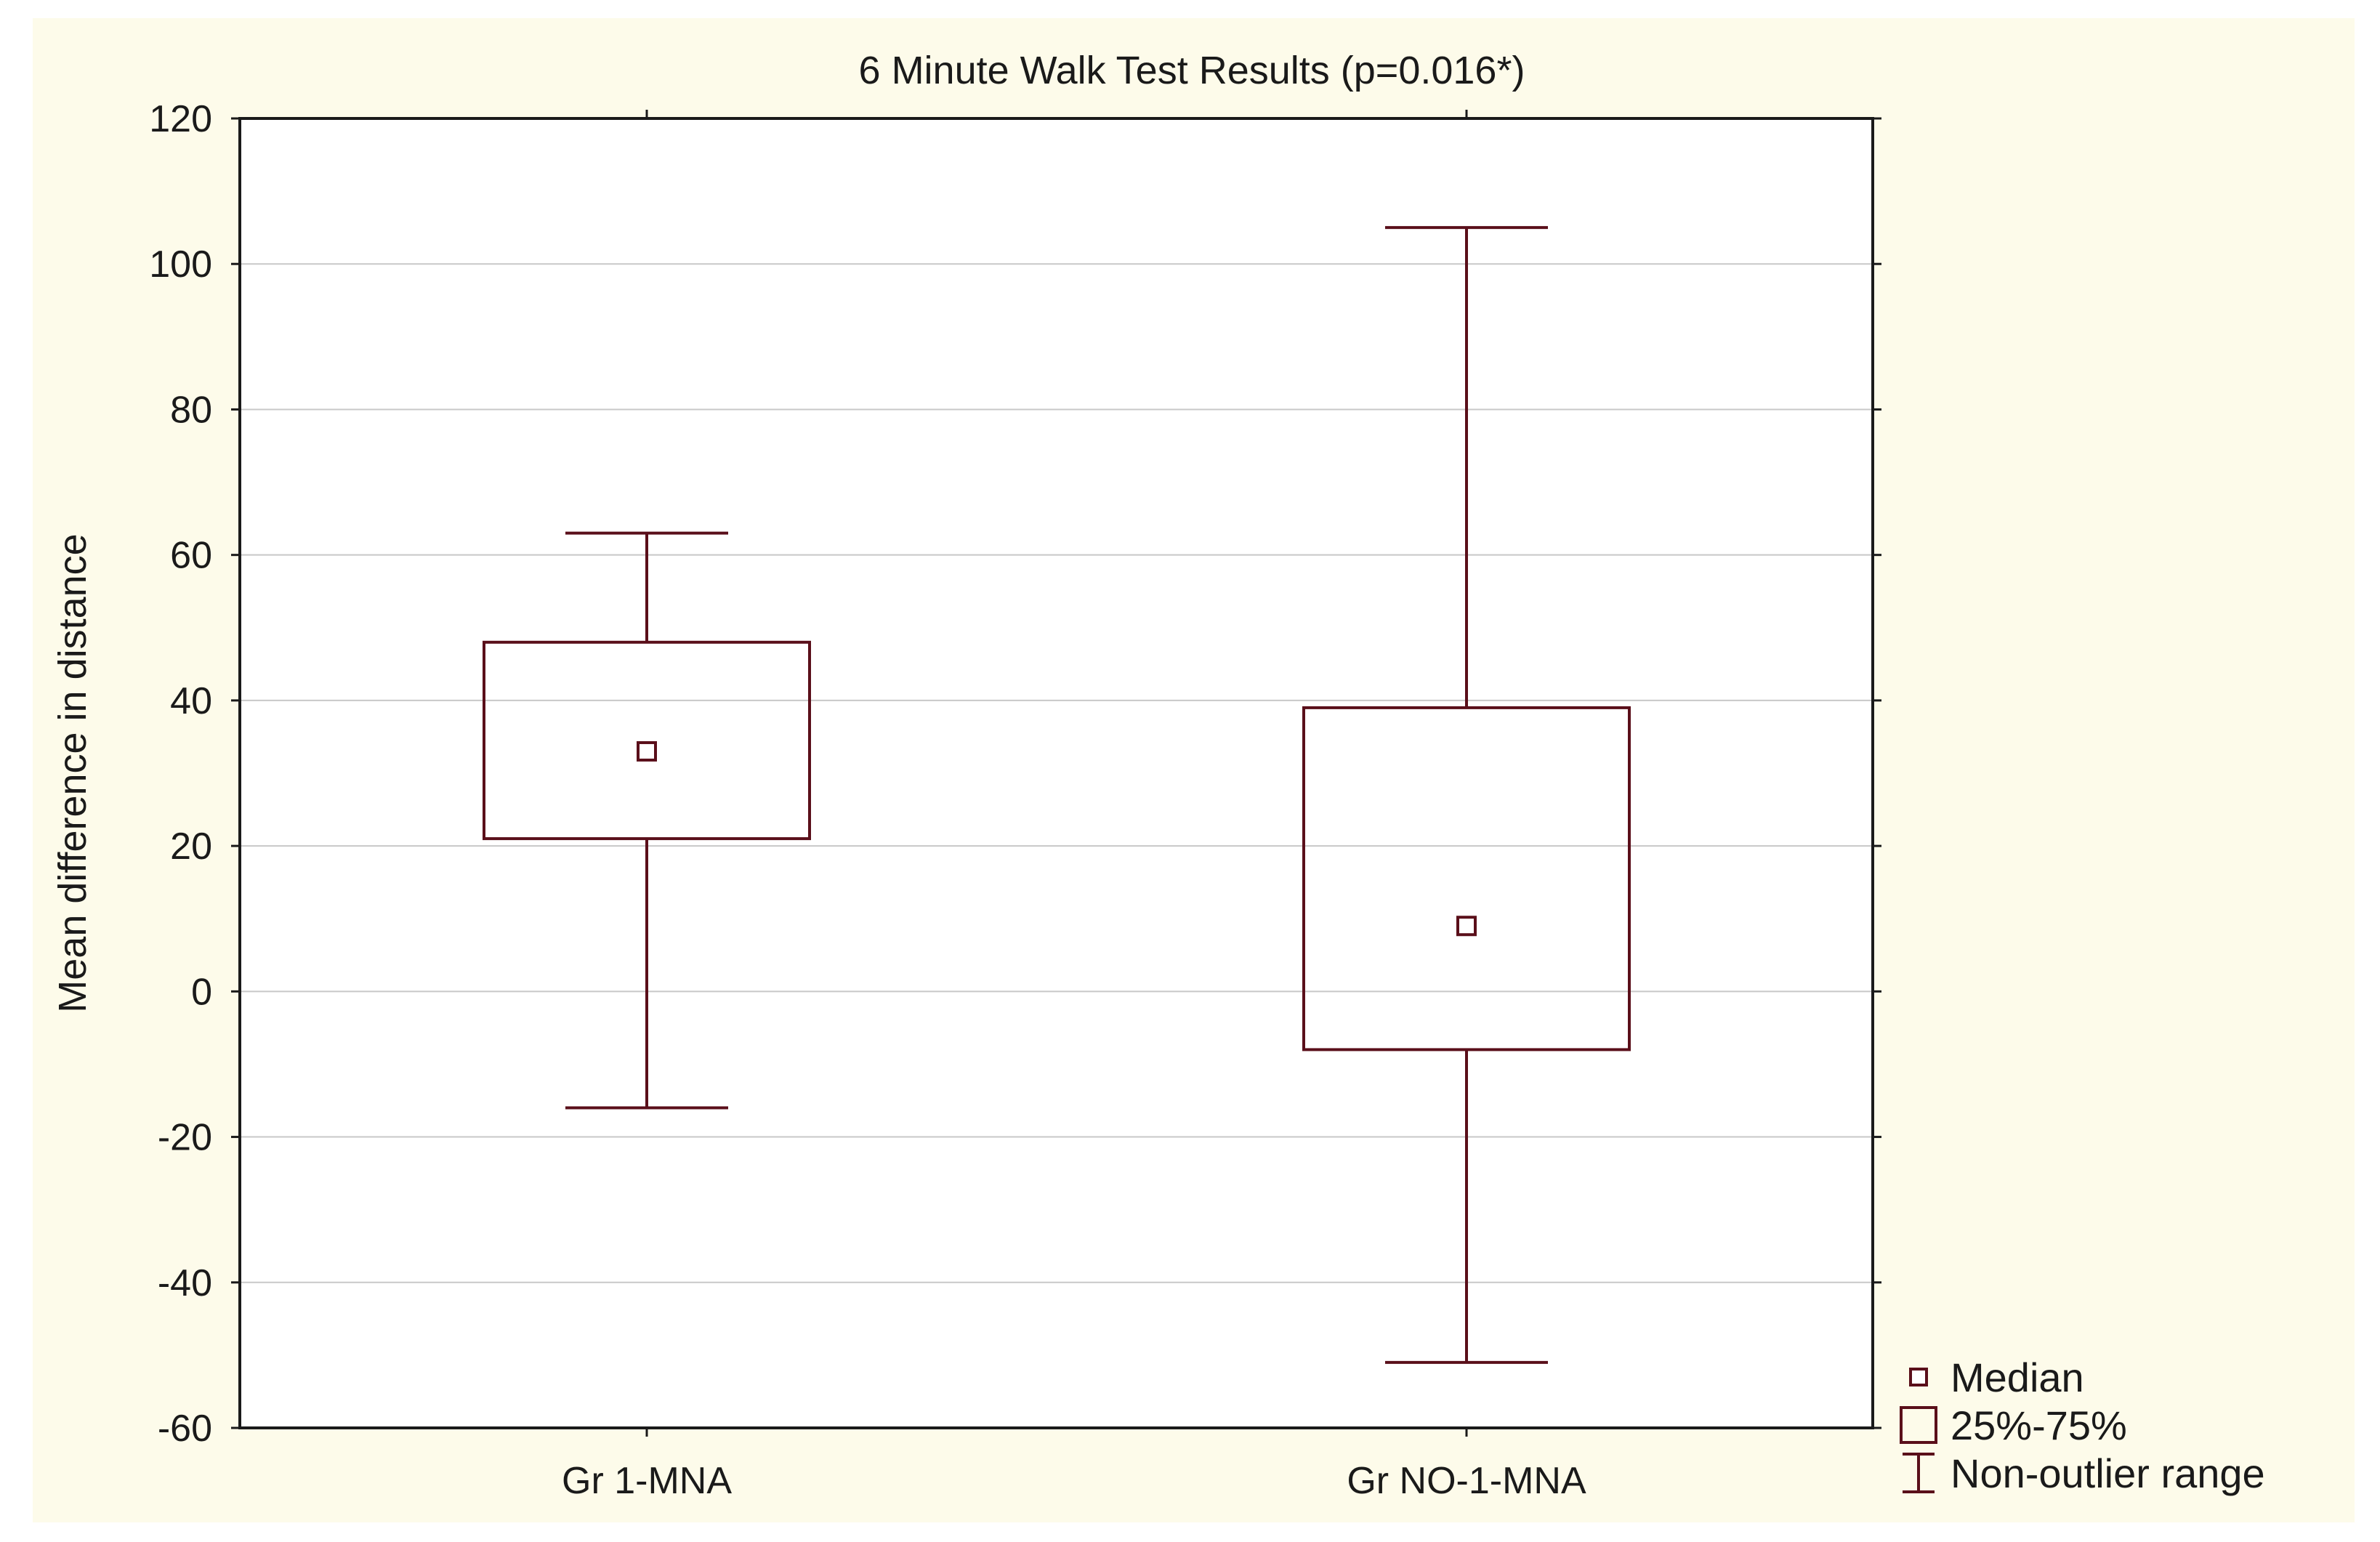 The height and width of the screenshot is (1542, 2380). Describe the element at coordinates (191, 701) in the screenshot. I see `y-tick-label-4: 40` at that location.